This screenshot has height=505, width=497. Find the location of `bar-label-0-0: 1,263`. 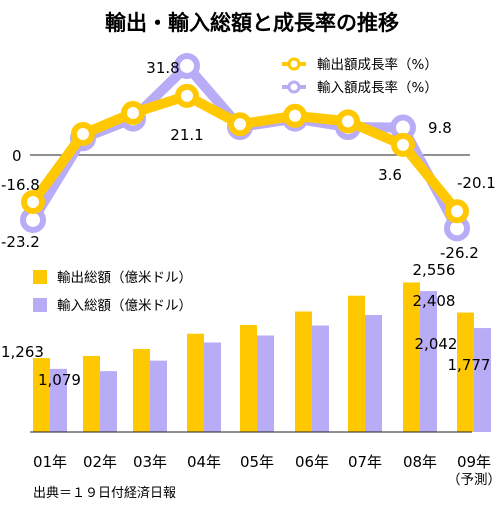

bar-label-0-0: 1,263 is located at coordinates (22, 352).